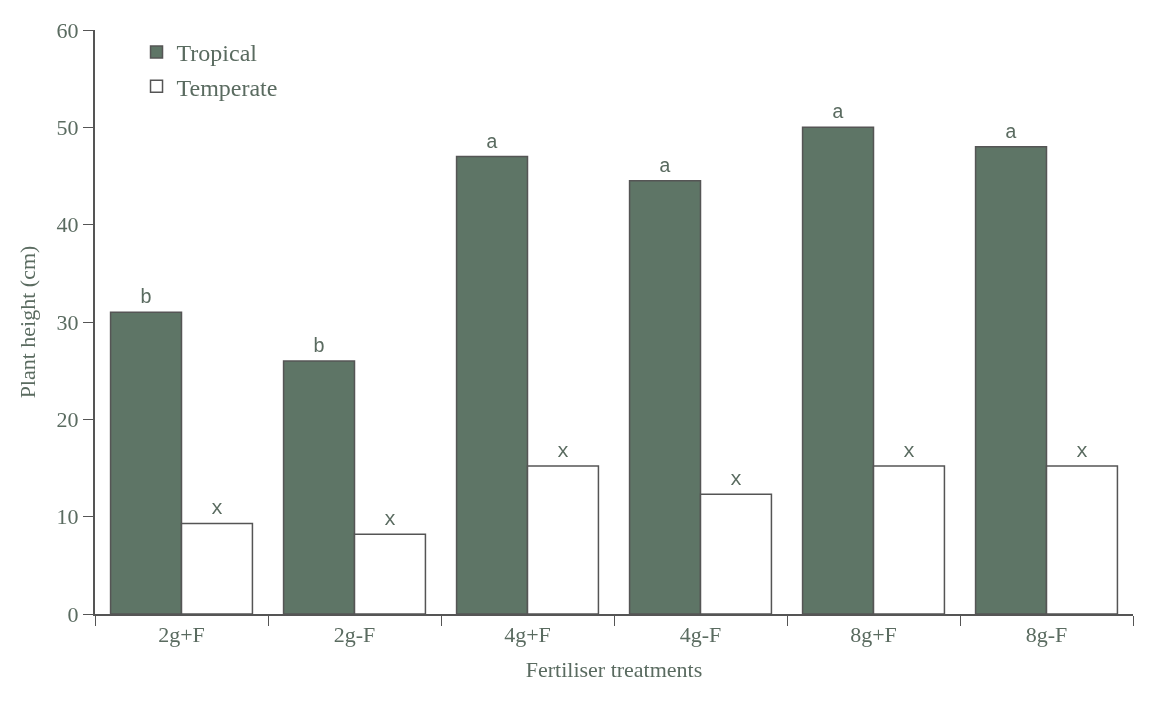  I want to click on x-tick-label: 8g-F, so click(1046, 635).